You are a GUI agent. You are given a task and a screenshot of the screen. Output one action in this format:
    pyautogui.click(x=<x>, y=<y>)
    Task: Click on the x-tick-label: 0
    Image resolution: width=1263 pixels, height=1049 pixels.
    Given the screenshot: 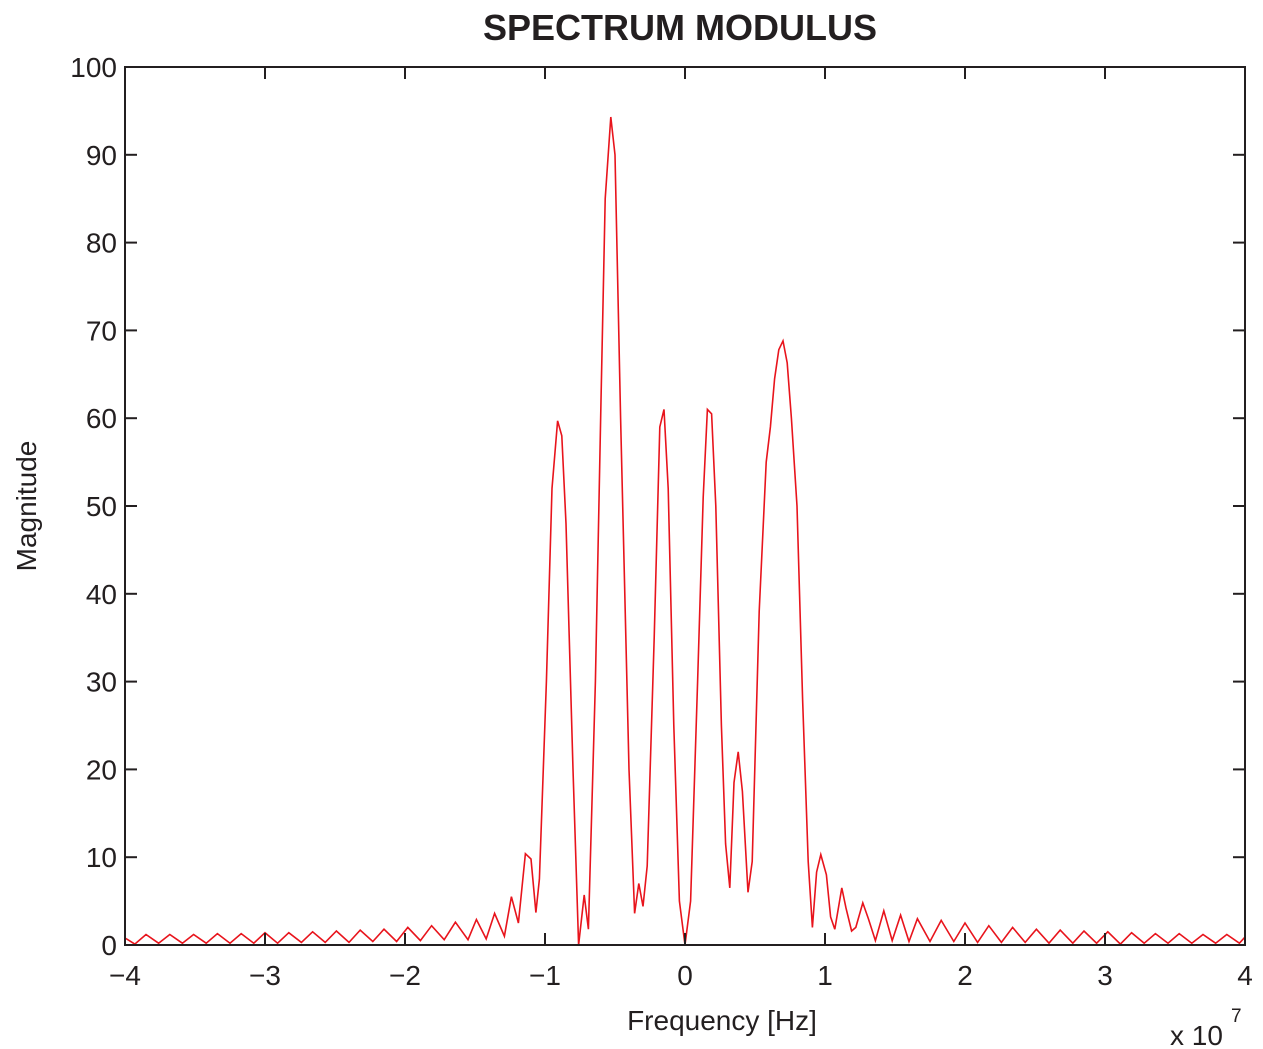 What is the action you would take?
    pyautogui.click(x=685, y=975)
    